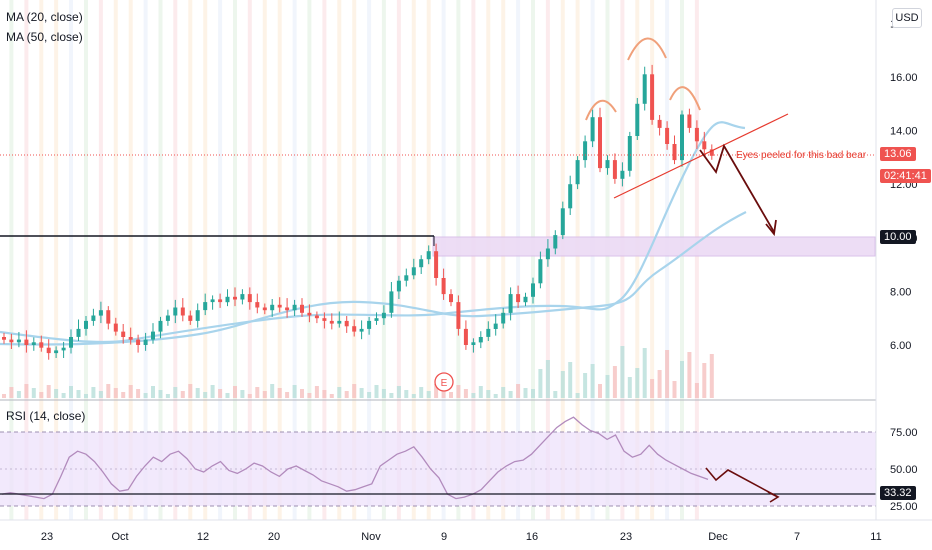 The width and height of the screenshot is (932, 550). Describe the element at coordinates (904, 507) in the screenshot. I see `rsi-tick-label: 25.00` at that location.